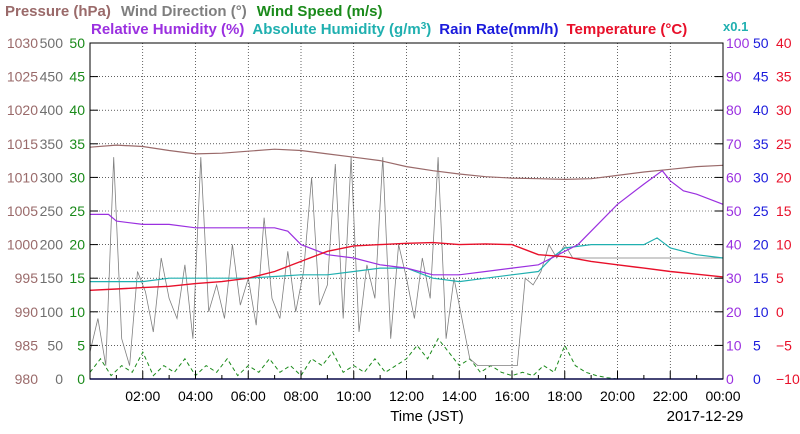 Image resolution: width=800 pixels, height=434 pixels. I want to click on y-tick-label-rel_hum: 70, so click(734, 144).